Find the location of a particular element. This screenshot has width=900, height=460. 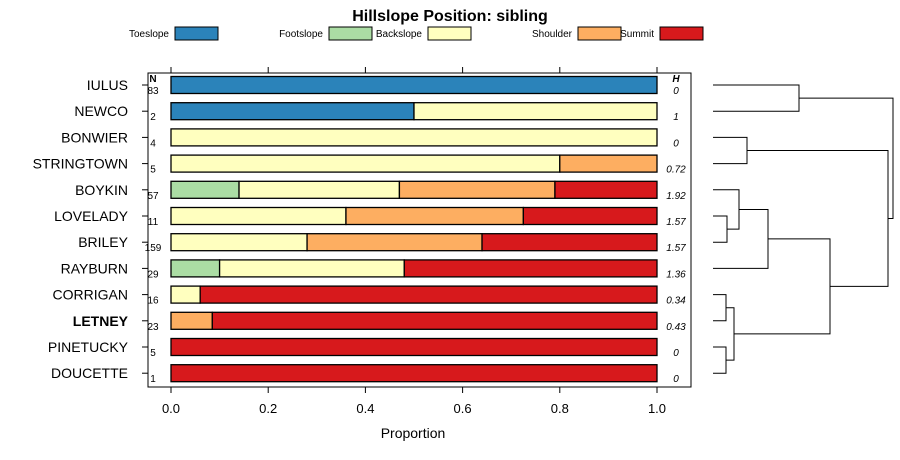

x-tick-label: 0.4 is located at coordinates (365, 408).